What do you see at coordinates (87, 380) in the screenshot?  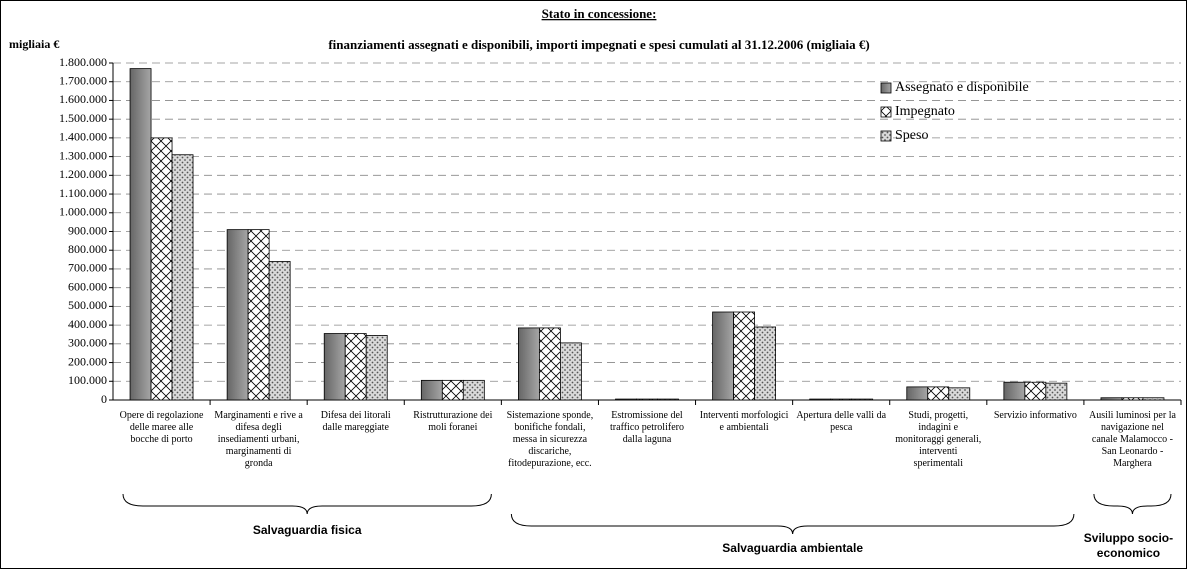 I see `y-tick-label: 100.000` at bounding box center [87, 380].